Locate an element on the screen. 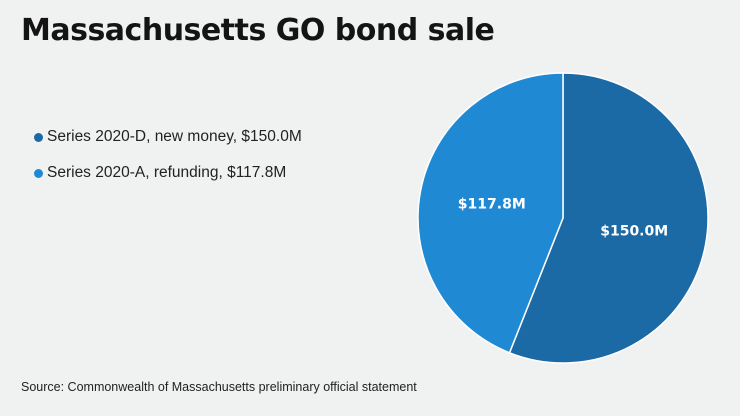 The height and width of the screenshot is (416, 740). legend-label-series-2020-a: Series 2020-A, refunding, $117.8M is located at coordinates (167, 172).